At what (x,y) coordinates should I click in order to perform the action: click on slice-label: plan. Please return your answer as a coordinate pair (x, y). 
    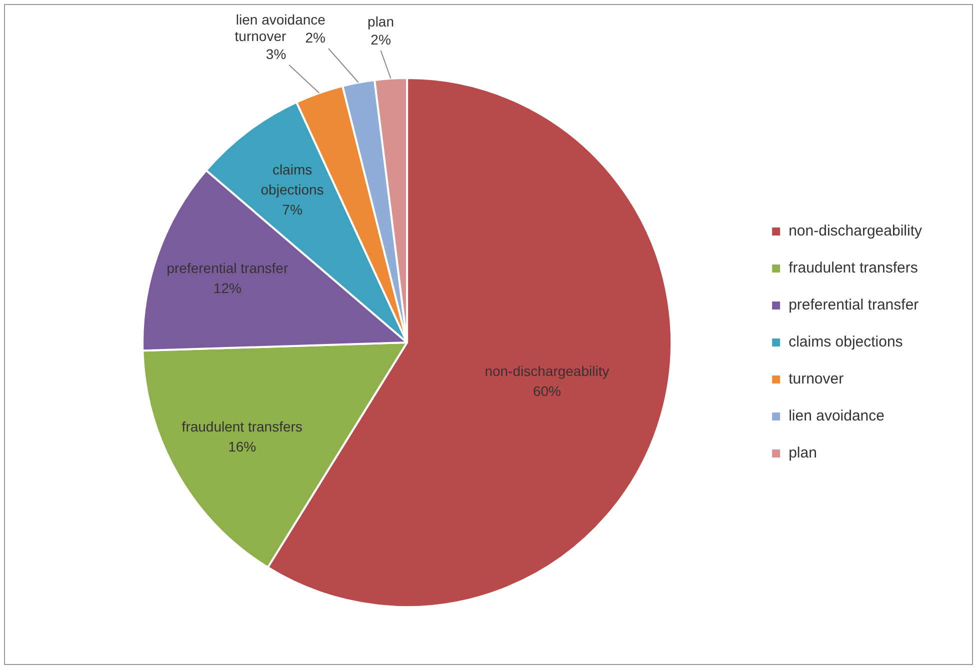
    Looking at the image, I should click on (381, 21).